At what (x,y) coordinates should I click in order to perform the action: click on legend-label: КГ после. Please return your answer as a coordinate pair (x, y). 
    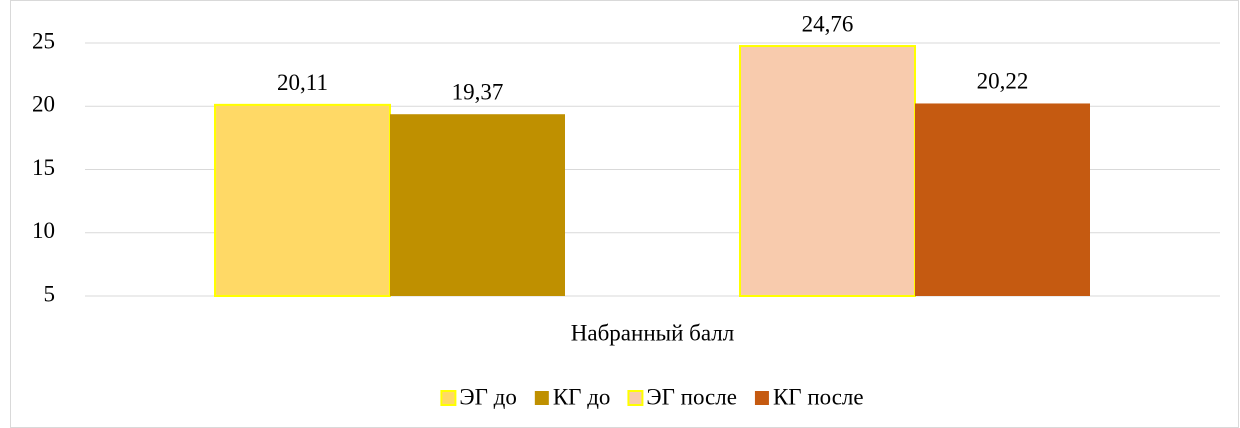
    Looking at the image, I should click on (818, 396).